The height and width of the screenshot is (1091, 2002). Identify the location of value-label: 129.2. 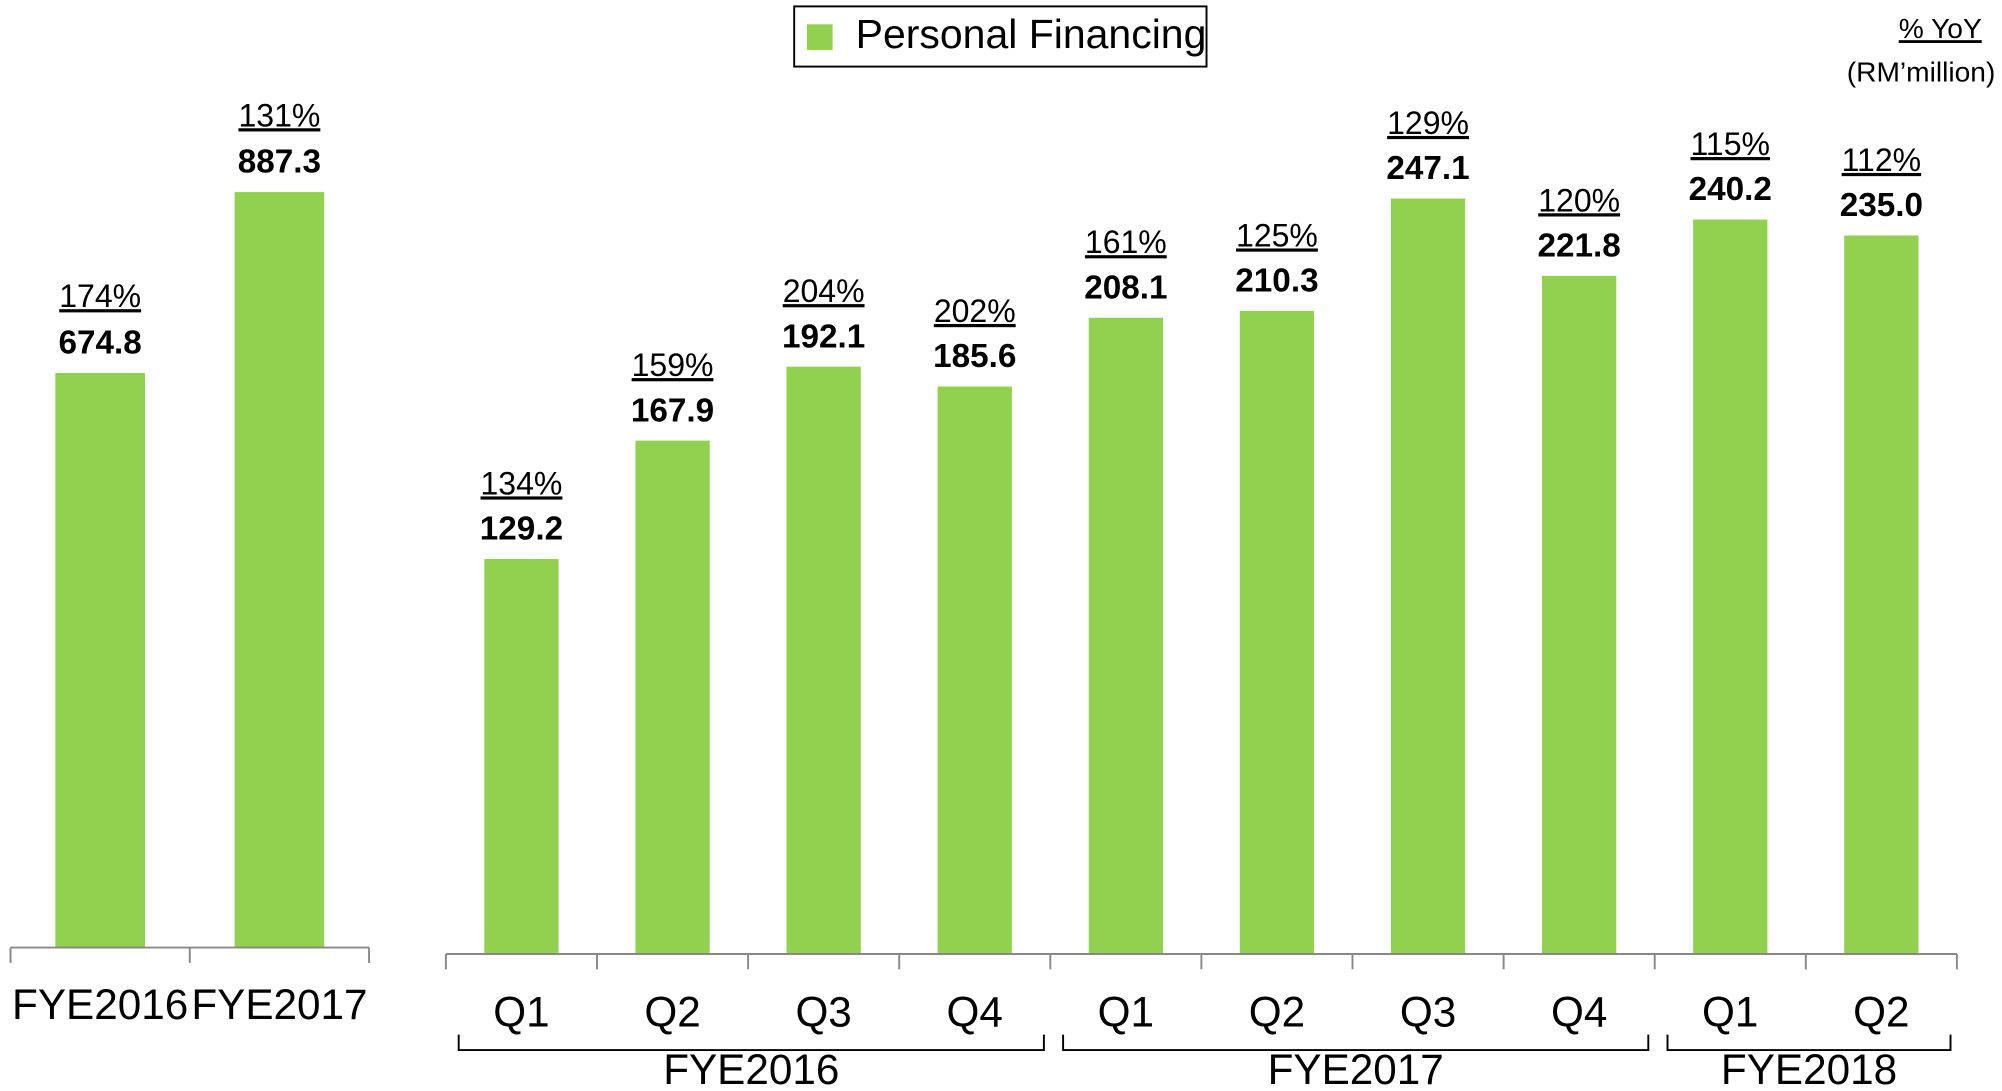
(521, 529).